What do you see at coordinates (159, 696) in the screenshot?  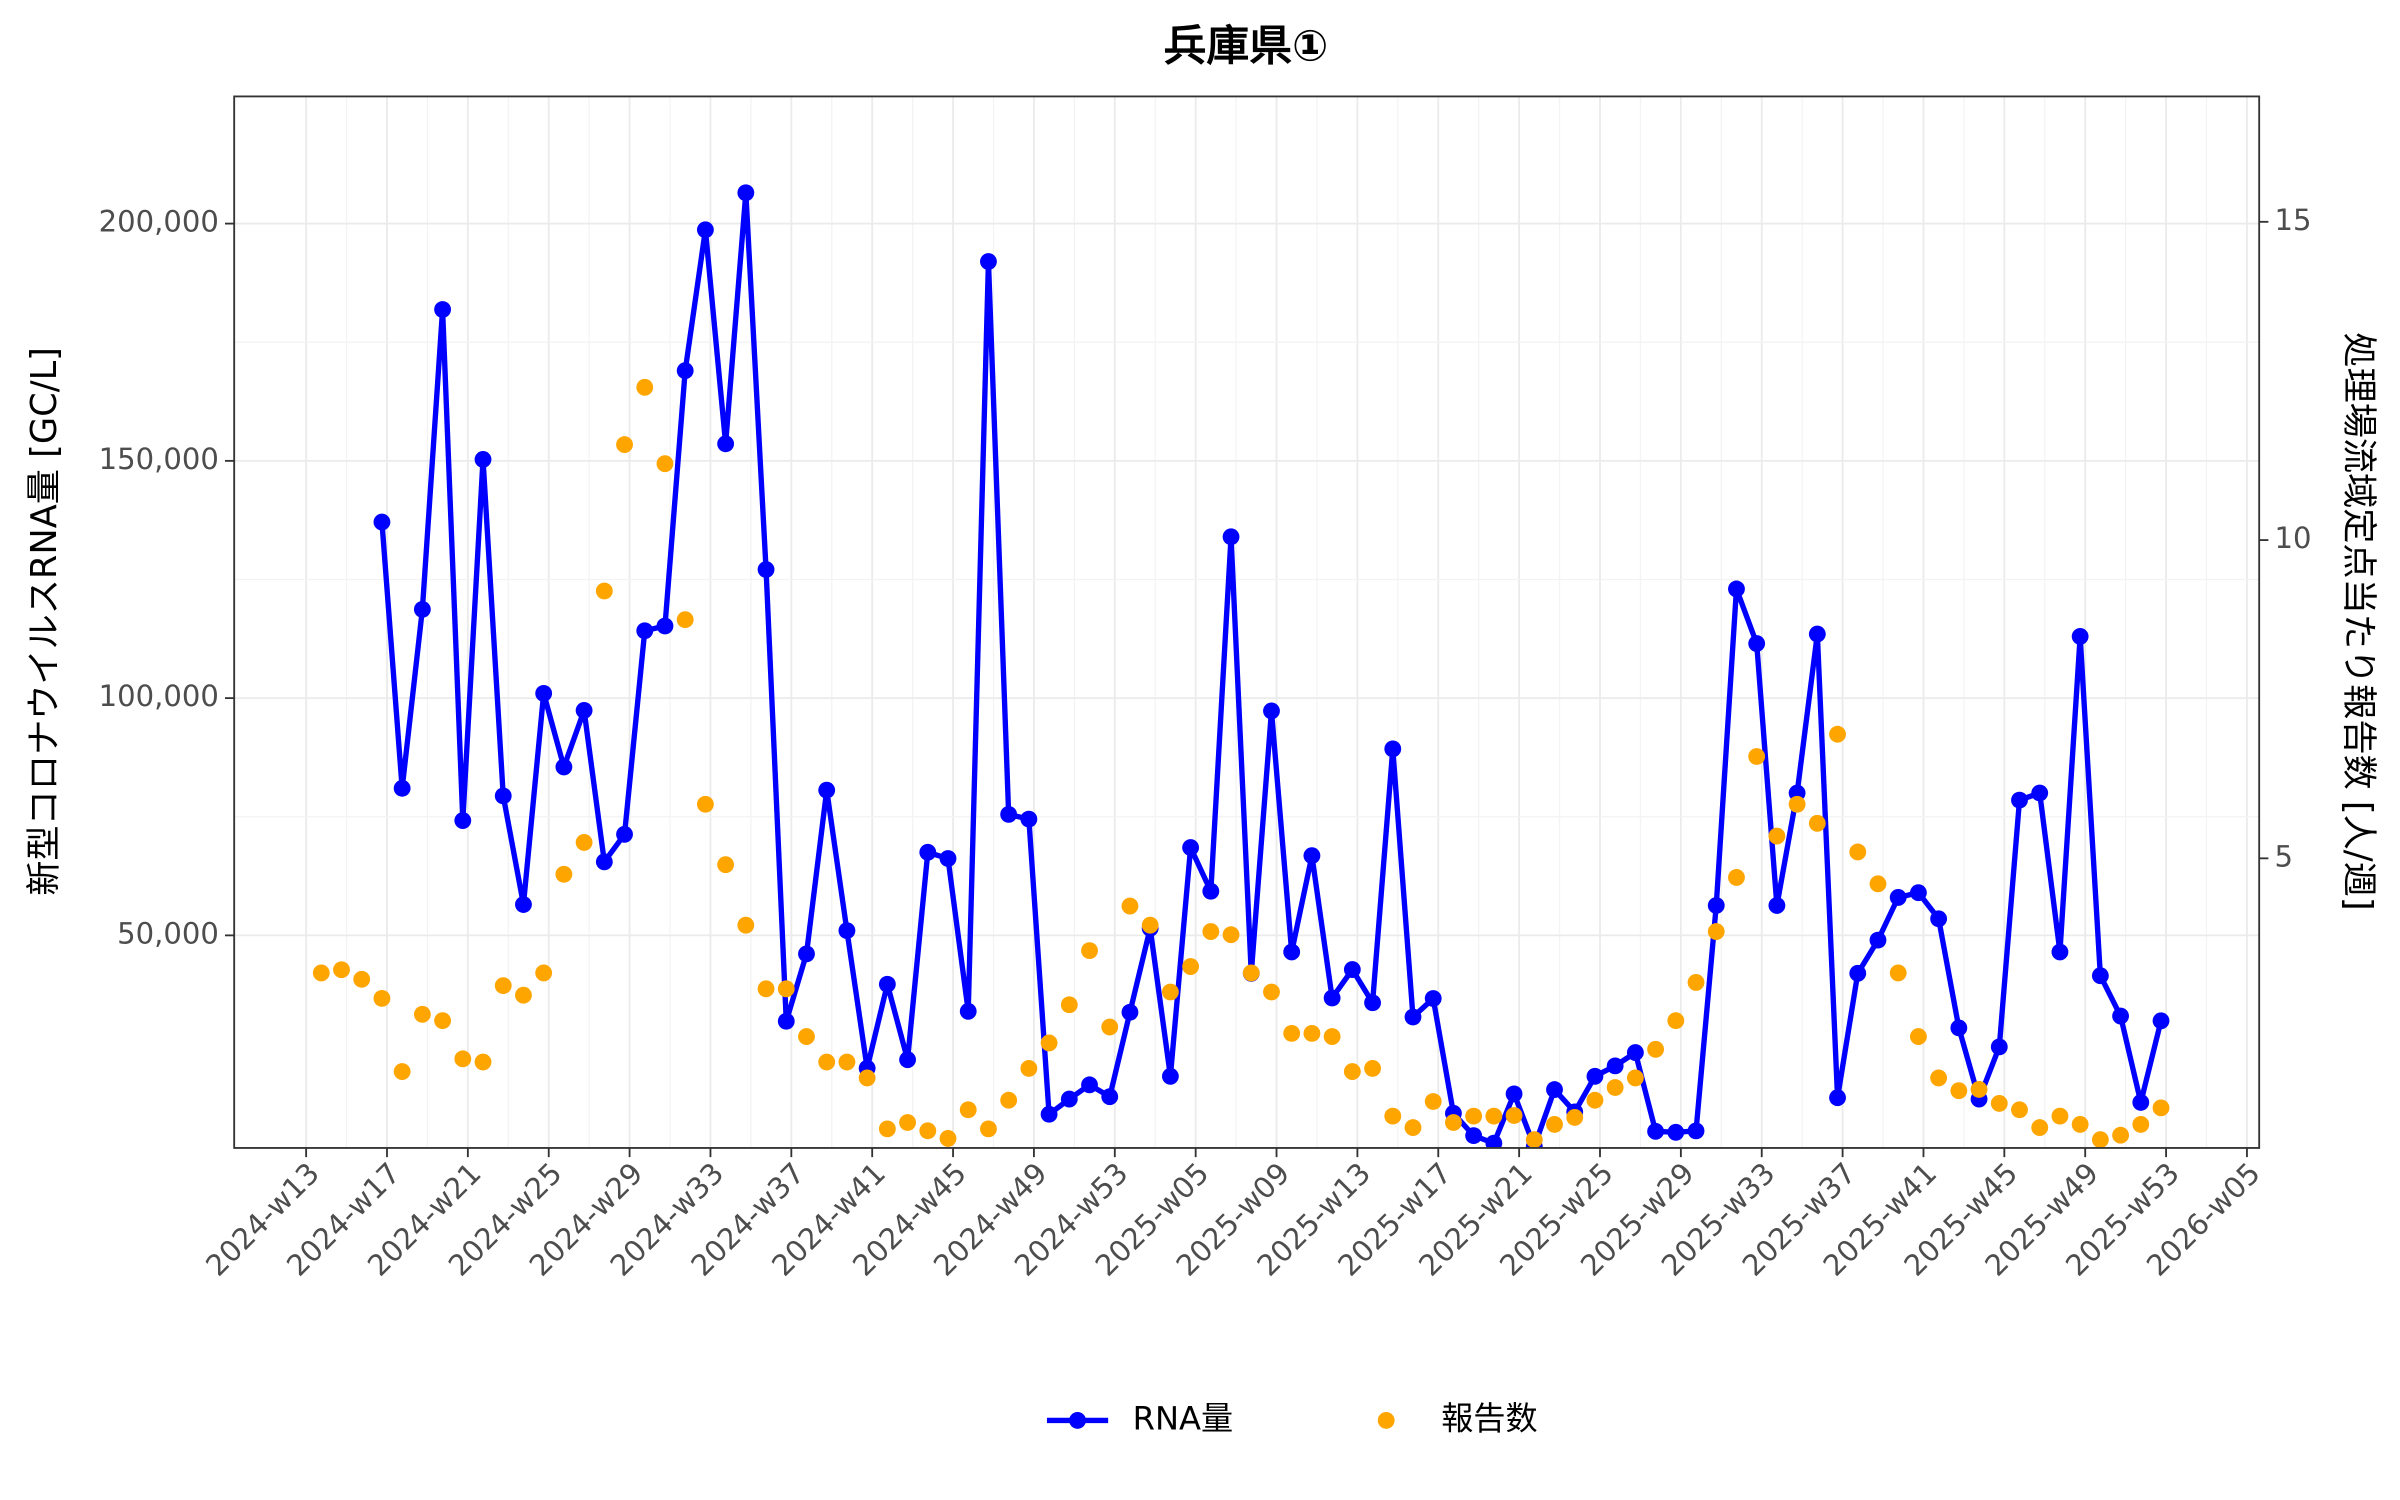 I see `y-tick-label: 100,000` at bounding box center [159, 696].